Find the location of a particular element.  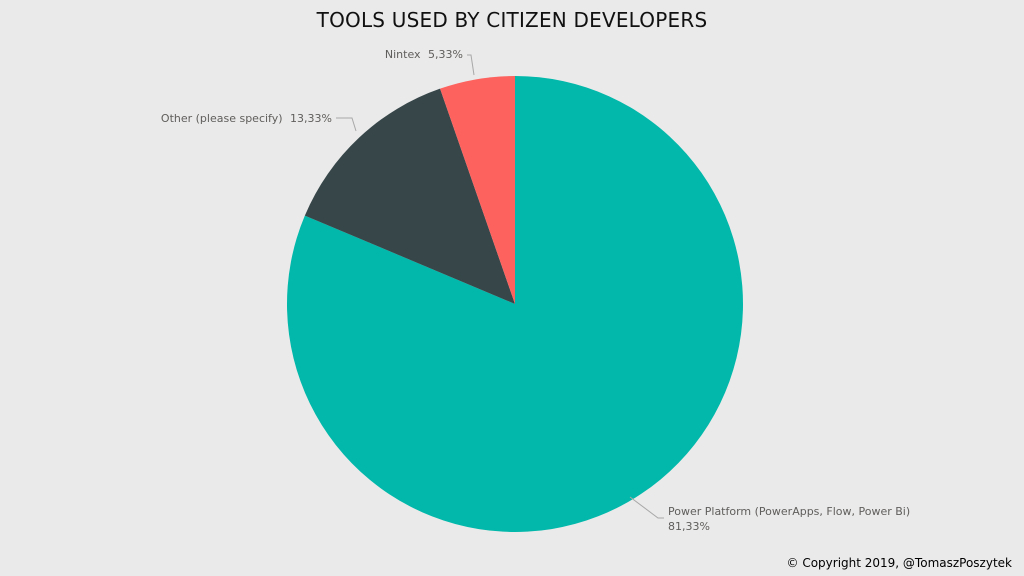

slice-label-other: Other (please specify) is located at coordinates (222, 118).